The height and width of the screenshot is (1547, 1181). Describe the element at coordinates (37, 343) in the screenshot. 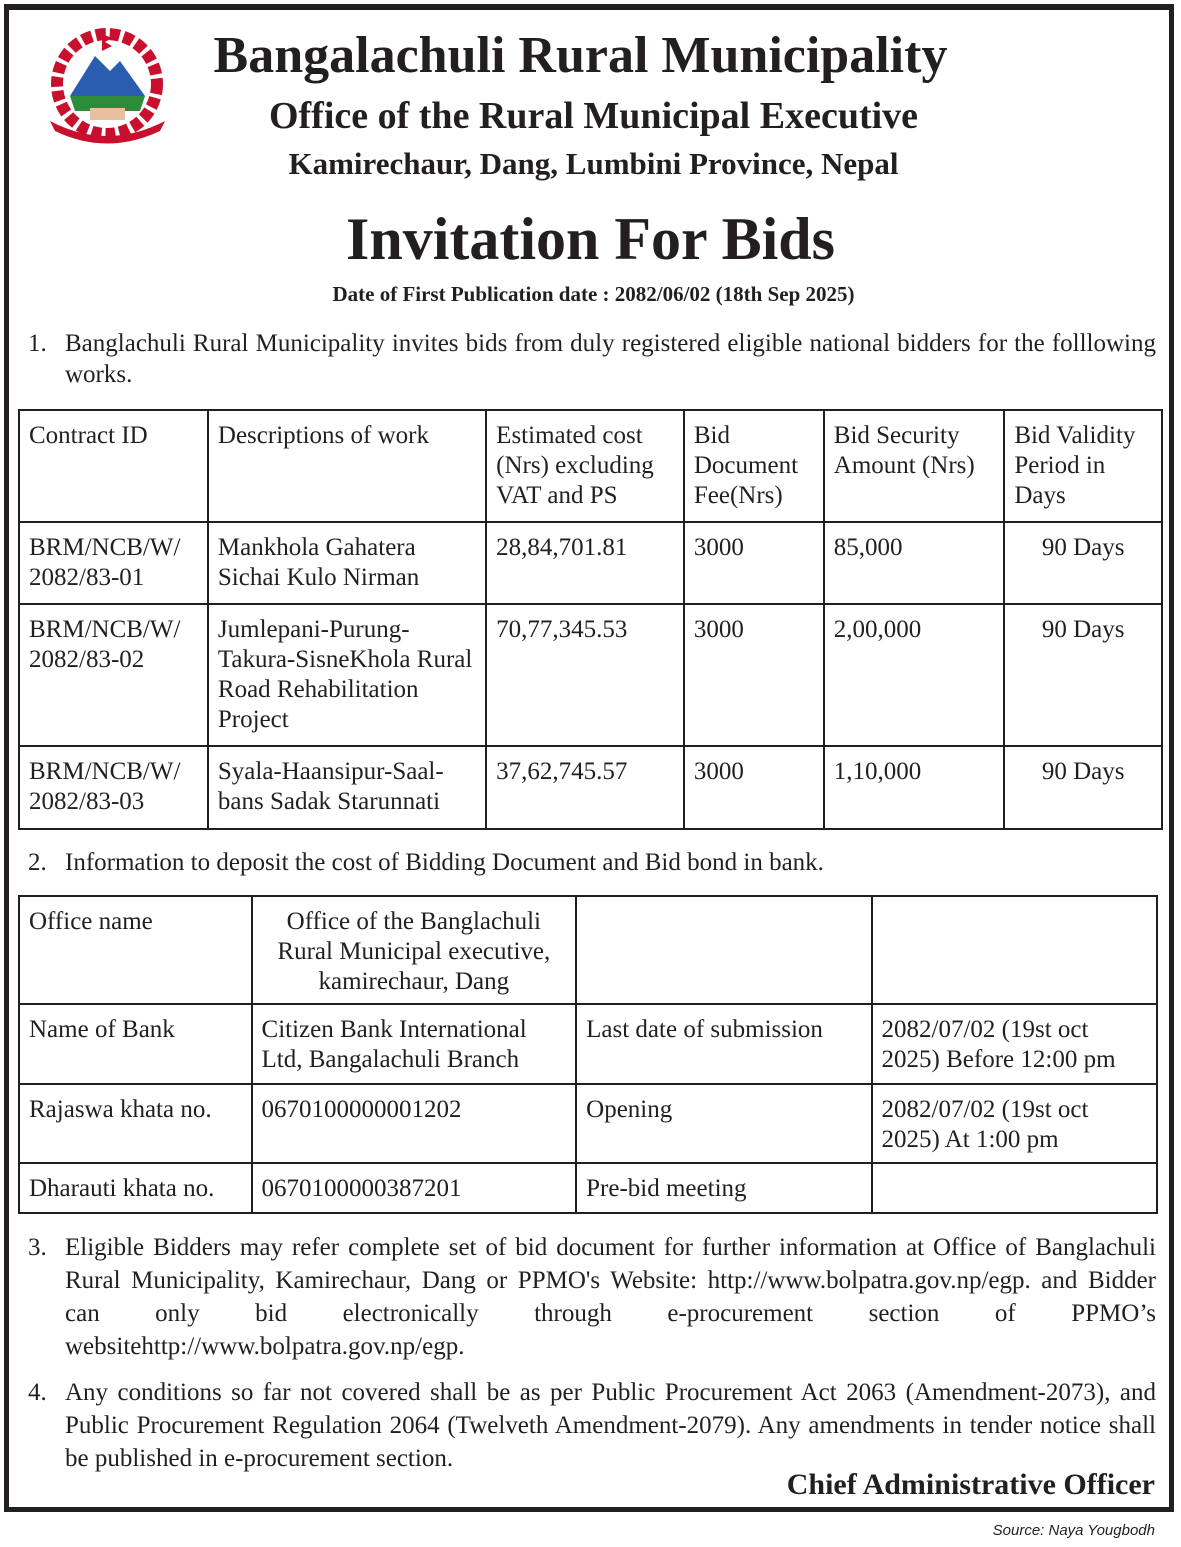

I see `paragraph-number: 1.` at that location.